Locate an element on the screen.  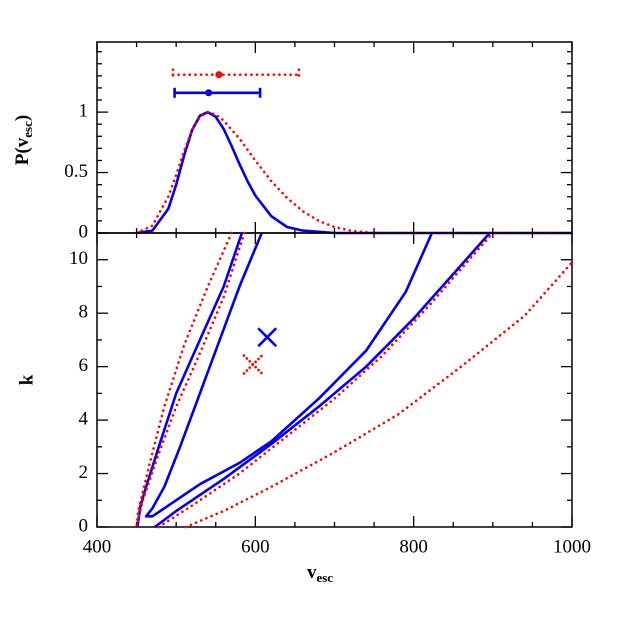
x-axis-title-sub: esc is located at coordinates (324, 577).